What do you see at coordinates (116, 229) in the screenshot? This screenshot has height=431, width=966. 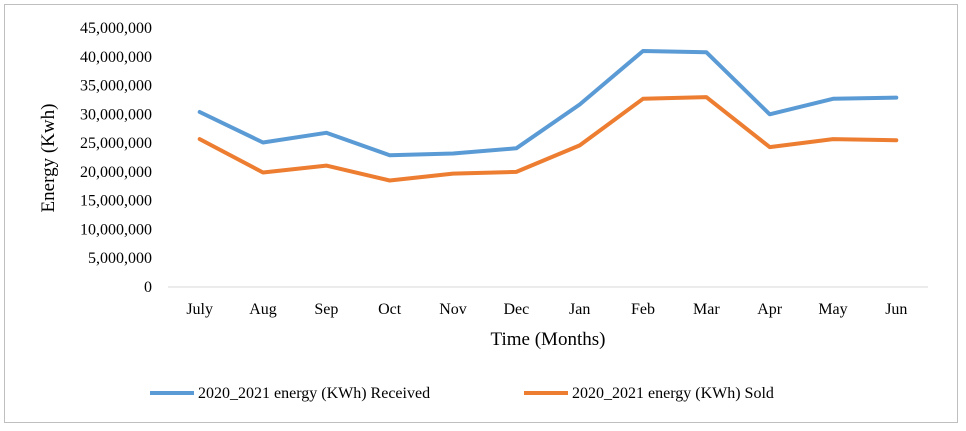 I see `y-tick-label: 10,000,000` at bounding box center [116, 229].